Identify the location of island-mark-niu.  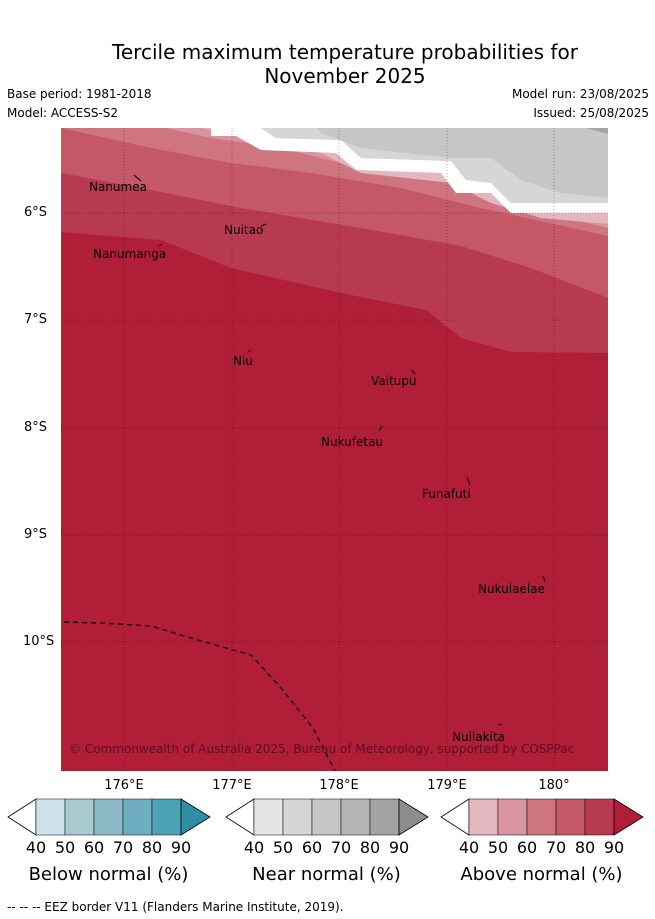
(249, 351).